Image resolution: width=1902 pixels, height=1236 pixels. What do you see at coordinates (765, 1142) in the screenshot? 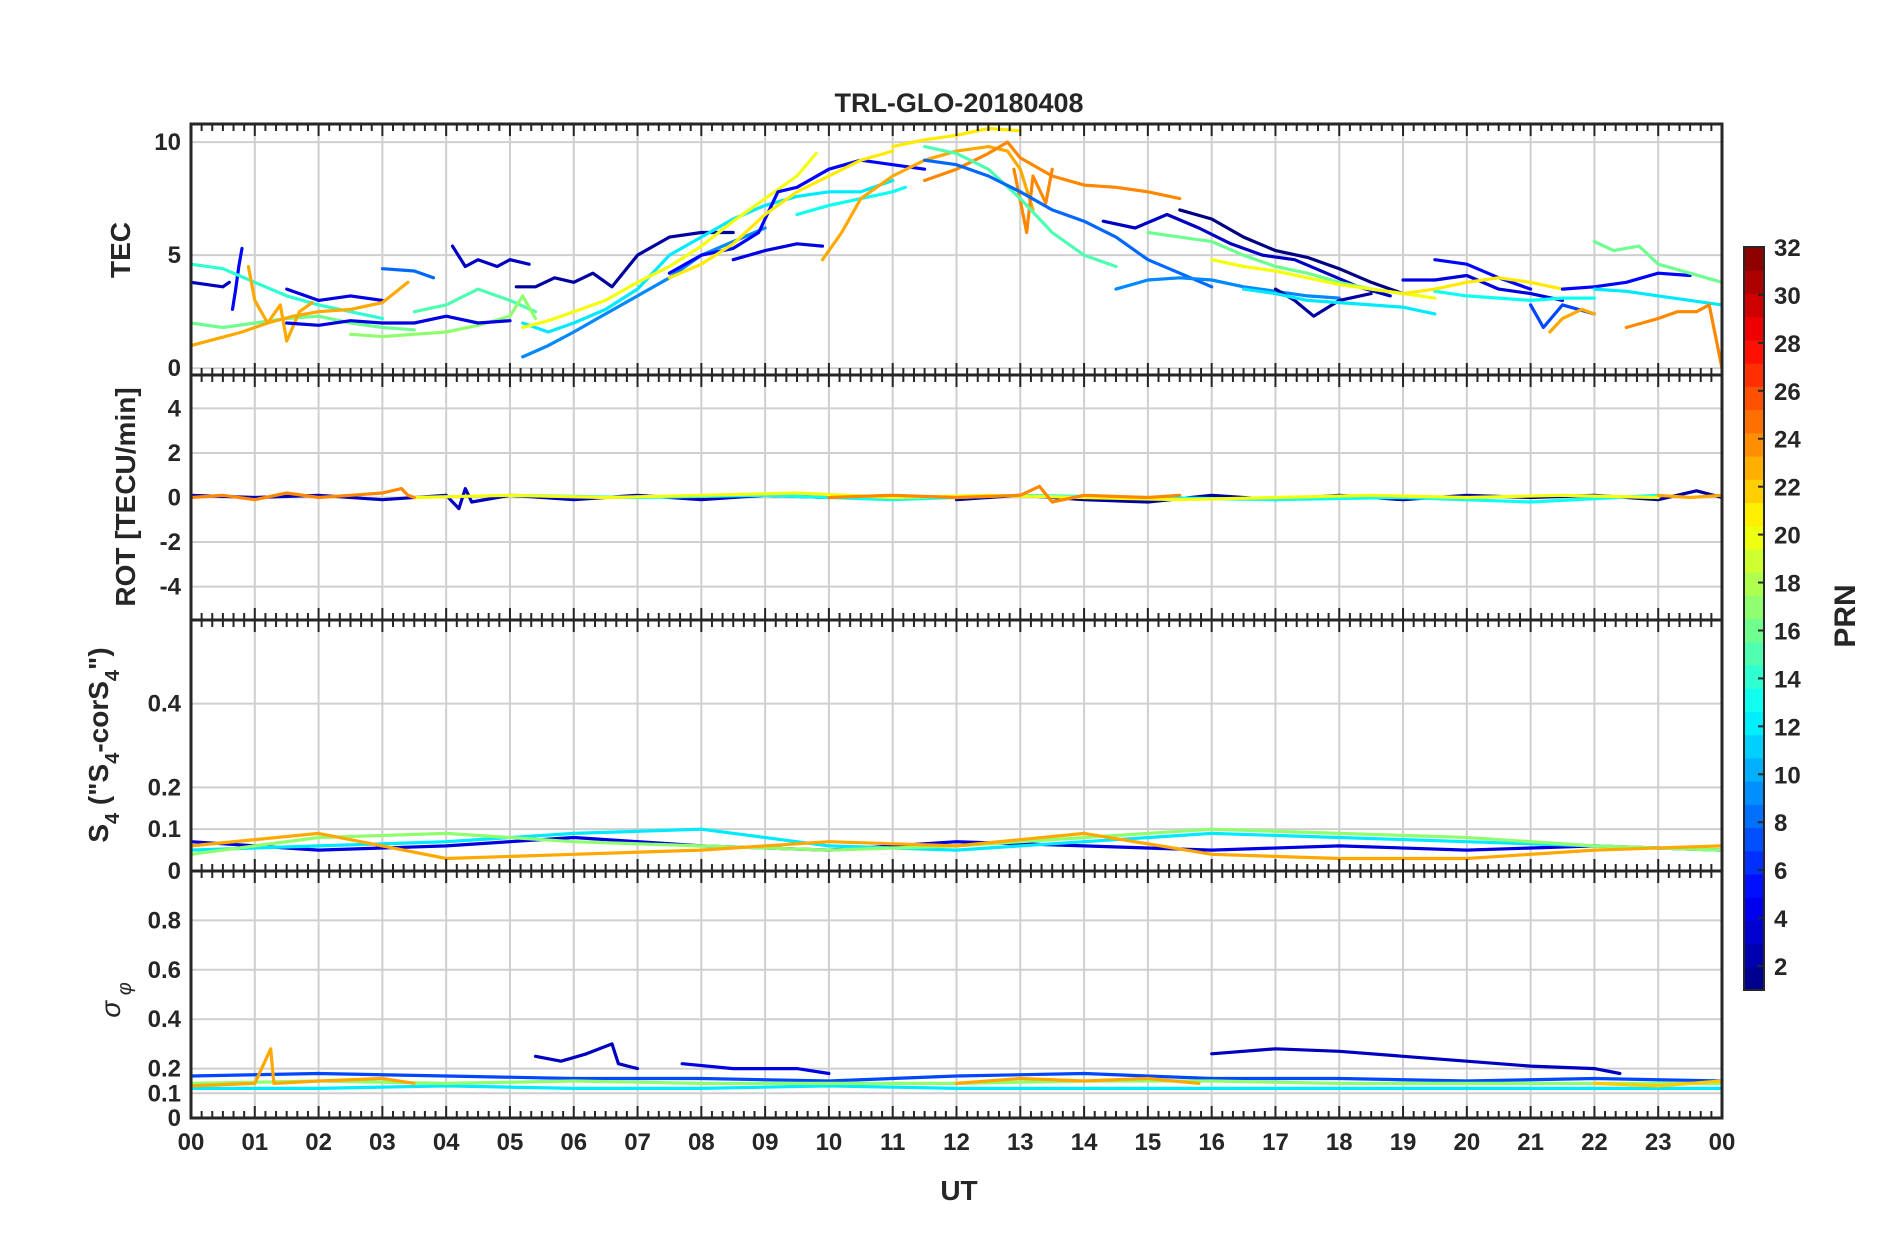
I see `x-tick-label: 09` at bounding box center [765, 1142].